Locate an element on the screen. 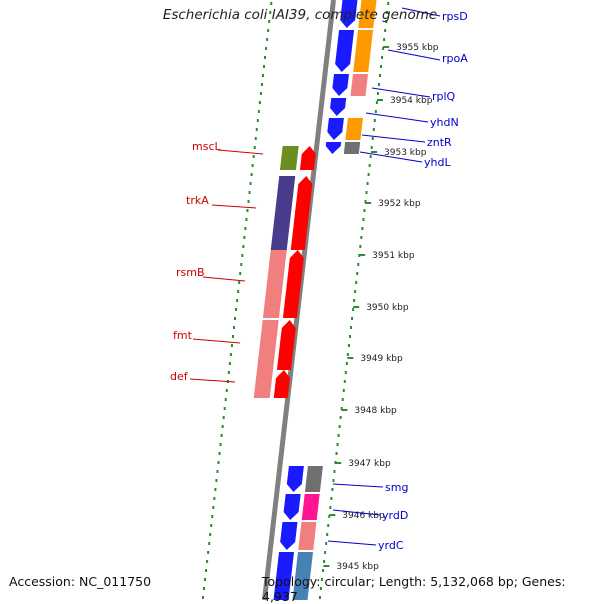  scale-label: 3954 kbp is located at coordinates (411, 101).